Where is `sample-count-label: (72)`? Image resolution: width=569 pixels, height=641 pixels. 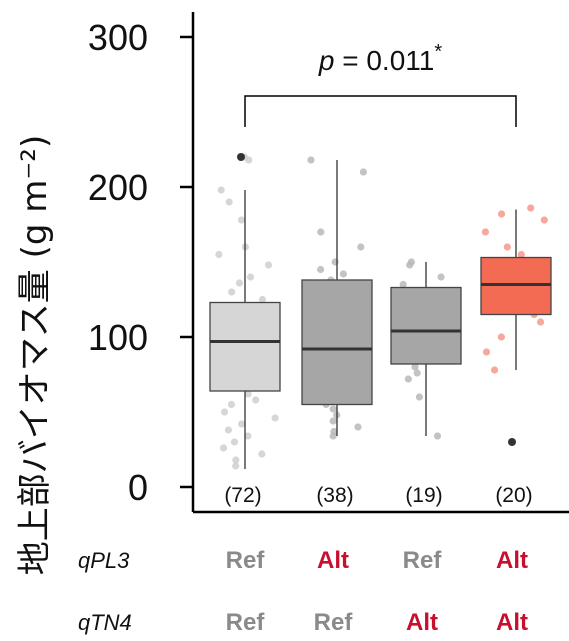 sample-count-label: (72) is located at coordinates (242, 495).